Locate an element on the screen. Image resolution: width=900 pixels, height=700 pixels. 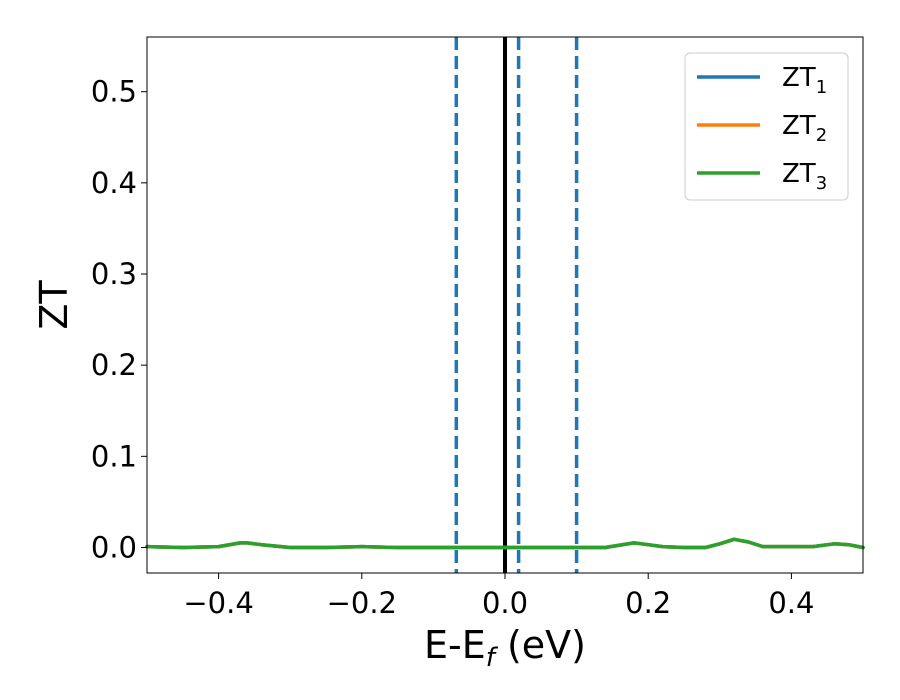
y-tick-label: 0.3 is located at coordinates (114, 274).